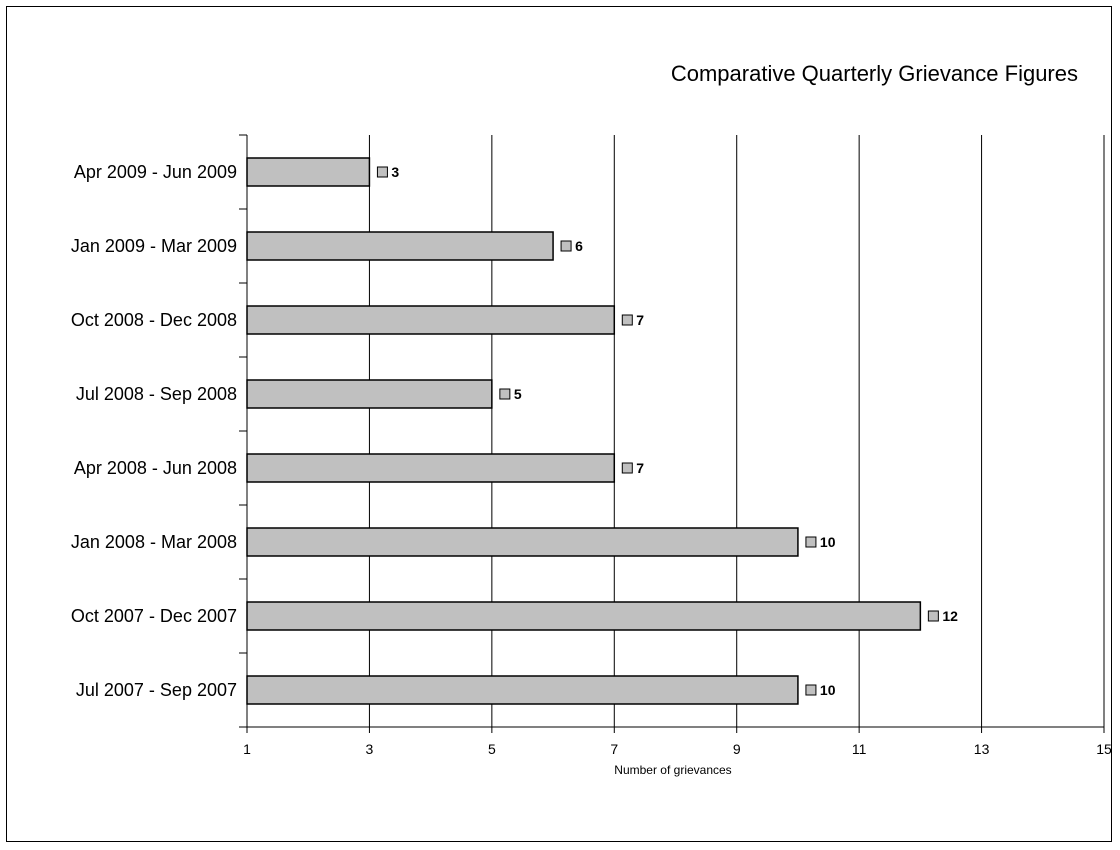 This screenshot has width=1120, height=850. What do you see at coordinates (370, 749) in the screenshot?
I see `x-tick-label: 3` at bounding box center [370, 749].